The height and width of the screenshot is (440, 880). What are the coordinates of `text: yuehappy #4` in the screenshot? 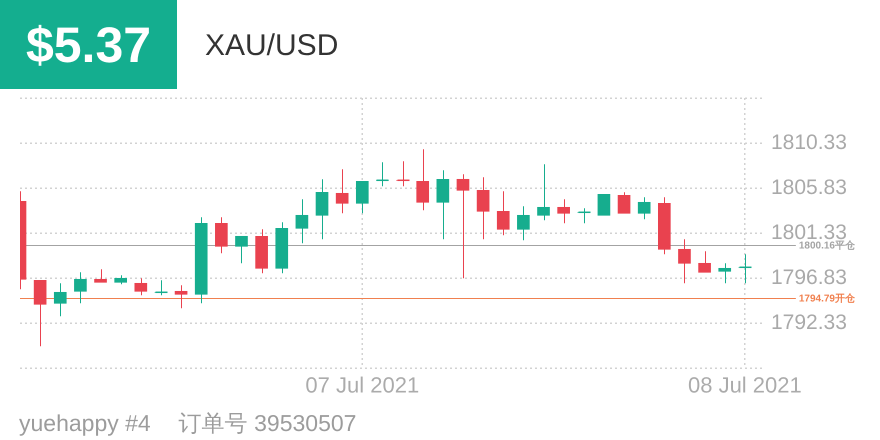 It's located at (85, 423).